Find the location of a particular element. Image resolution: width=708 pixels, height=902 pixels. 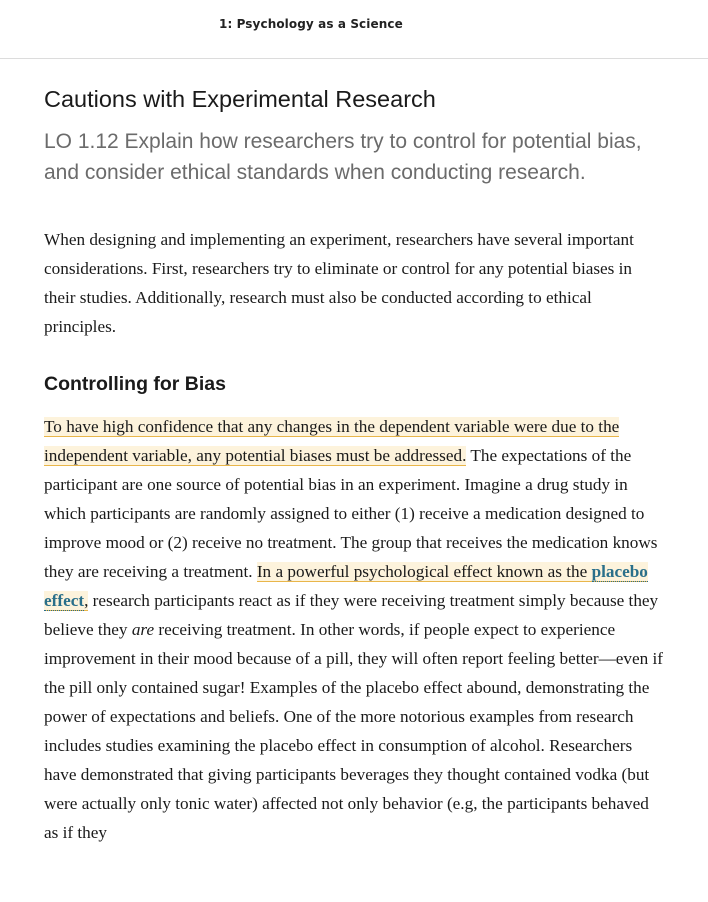

chapter-title: 1: Psychology as a Science is located at coordinates (311, 24).